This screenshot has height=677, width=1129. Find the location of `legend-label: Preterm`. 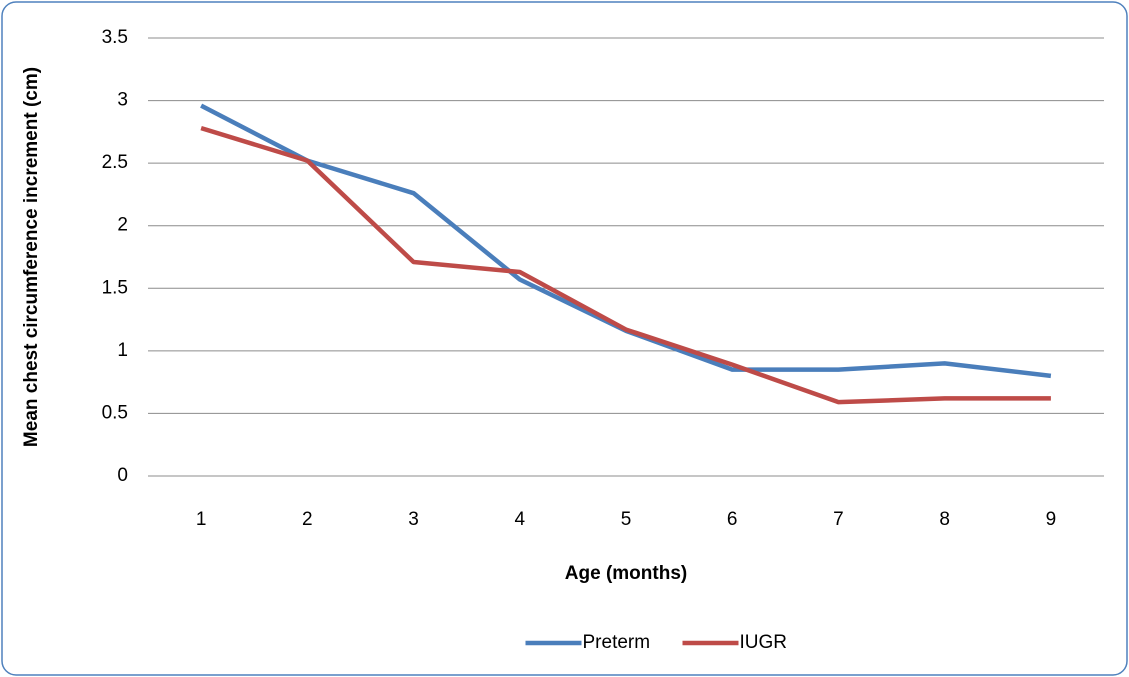

legend-label: Preterm is located at coordinates (617, 642).